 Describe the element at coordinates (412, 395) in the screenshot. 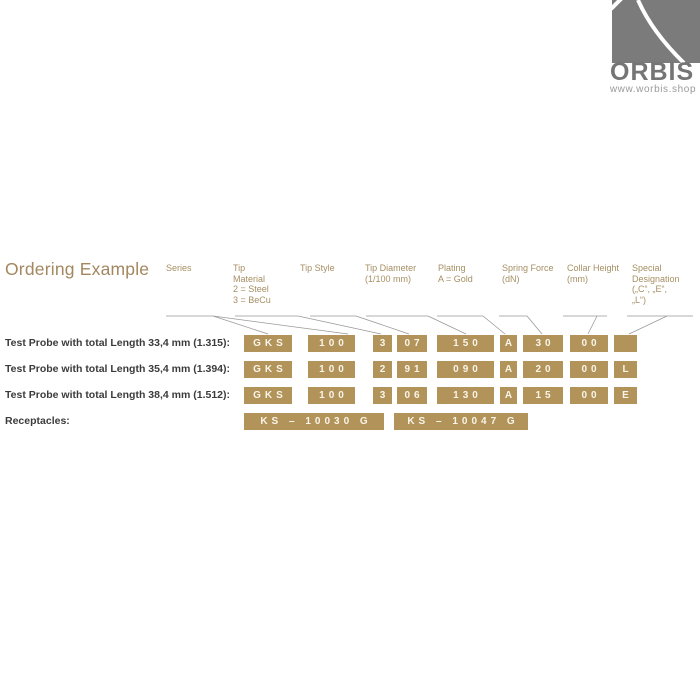

I see `code-box-tip-style: 06` at that location.